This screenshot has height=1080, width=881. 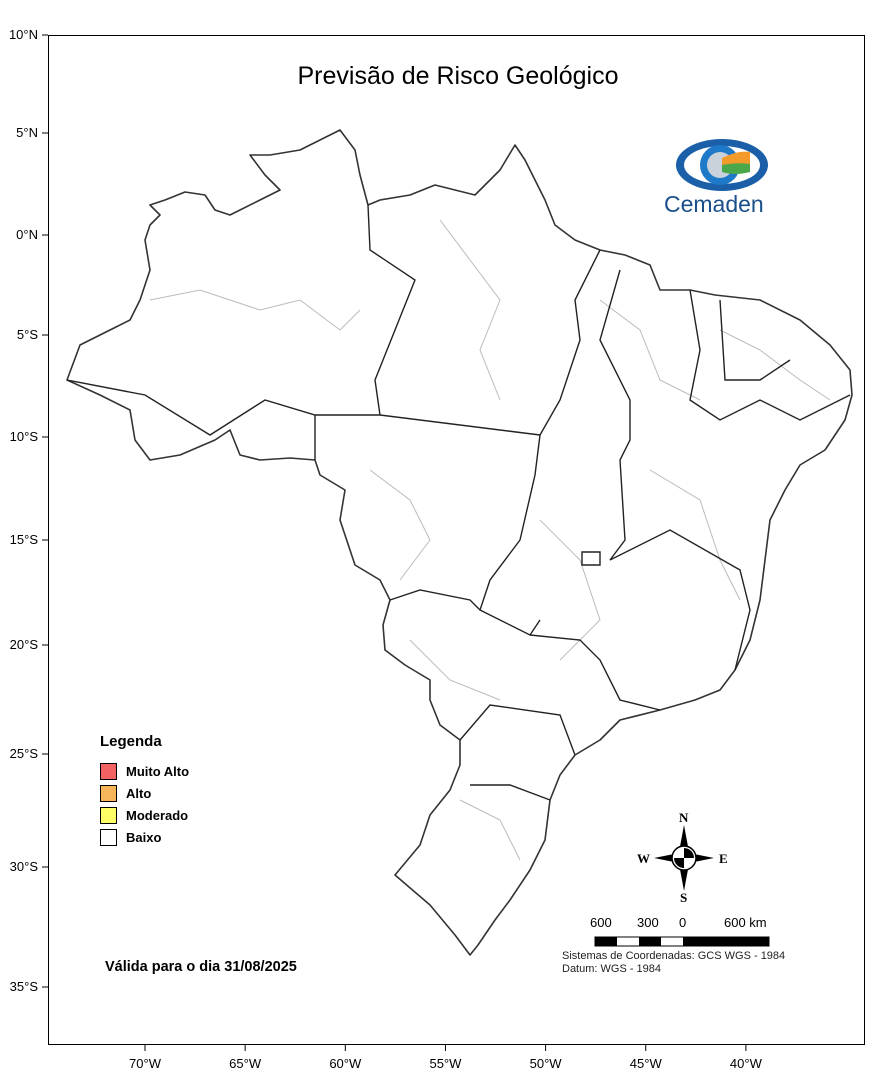 What do you see at coordinates (201, 967) in the screenshot?
I see `validity-date: Válida para o dia 31/08/2025` at bounding box center [201, 967].